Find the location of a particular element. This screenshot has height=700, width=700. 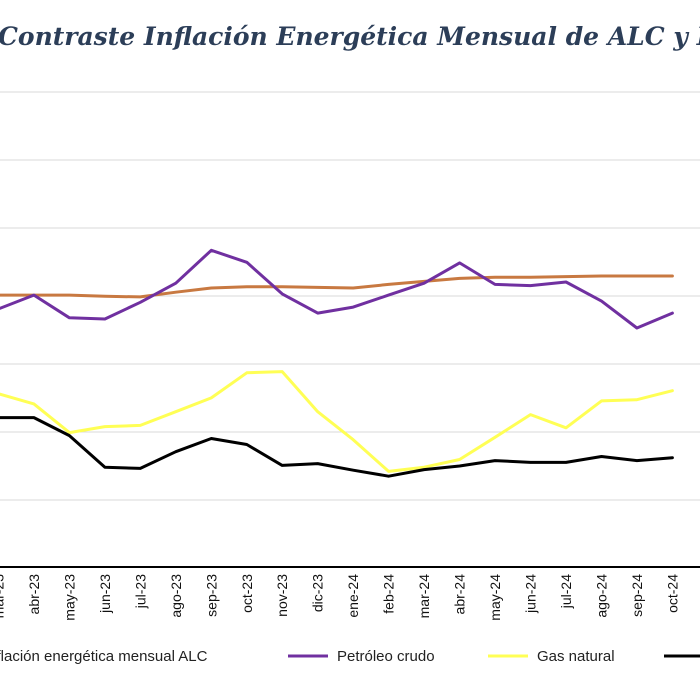

x-tick-label: jun-24 is located at coordinates (531, 594).